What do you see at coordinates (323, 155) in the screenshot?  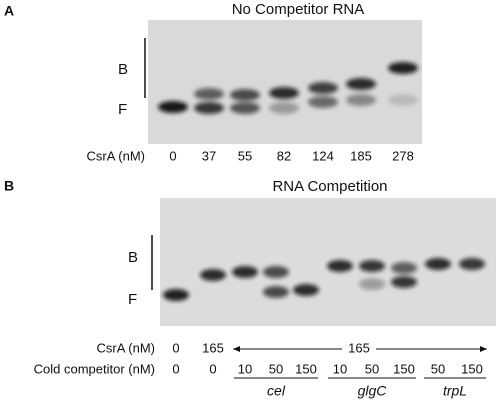 I see `lane-value: 124` at bounding box center [323, 155].